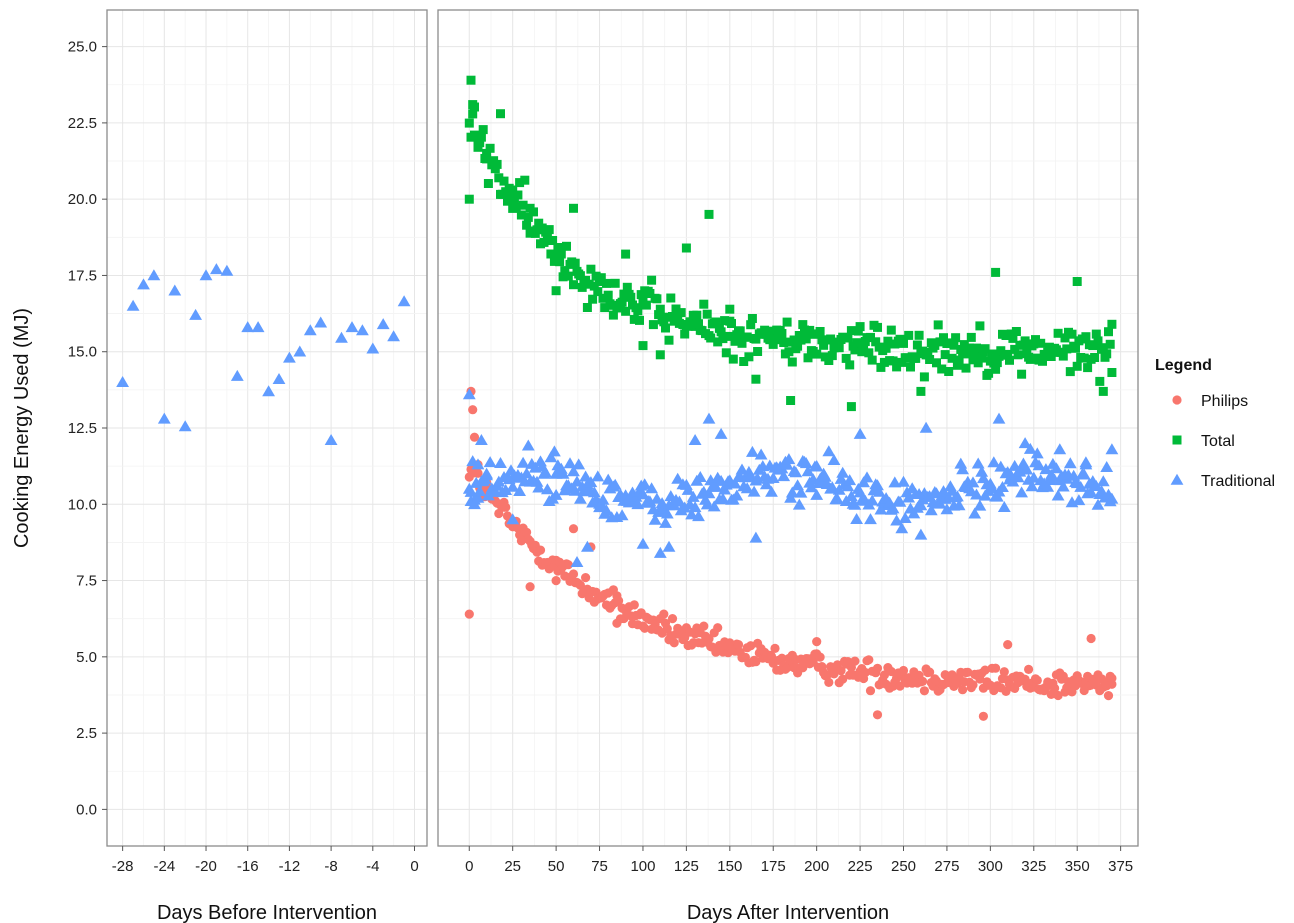 Image resolution: width=1294 pixels, height=923 pixels. Describe the element at coordinates (1215, 423) in the screenshot. I see `legend: Legend Philips Total Traditional` at that location.